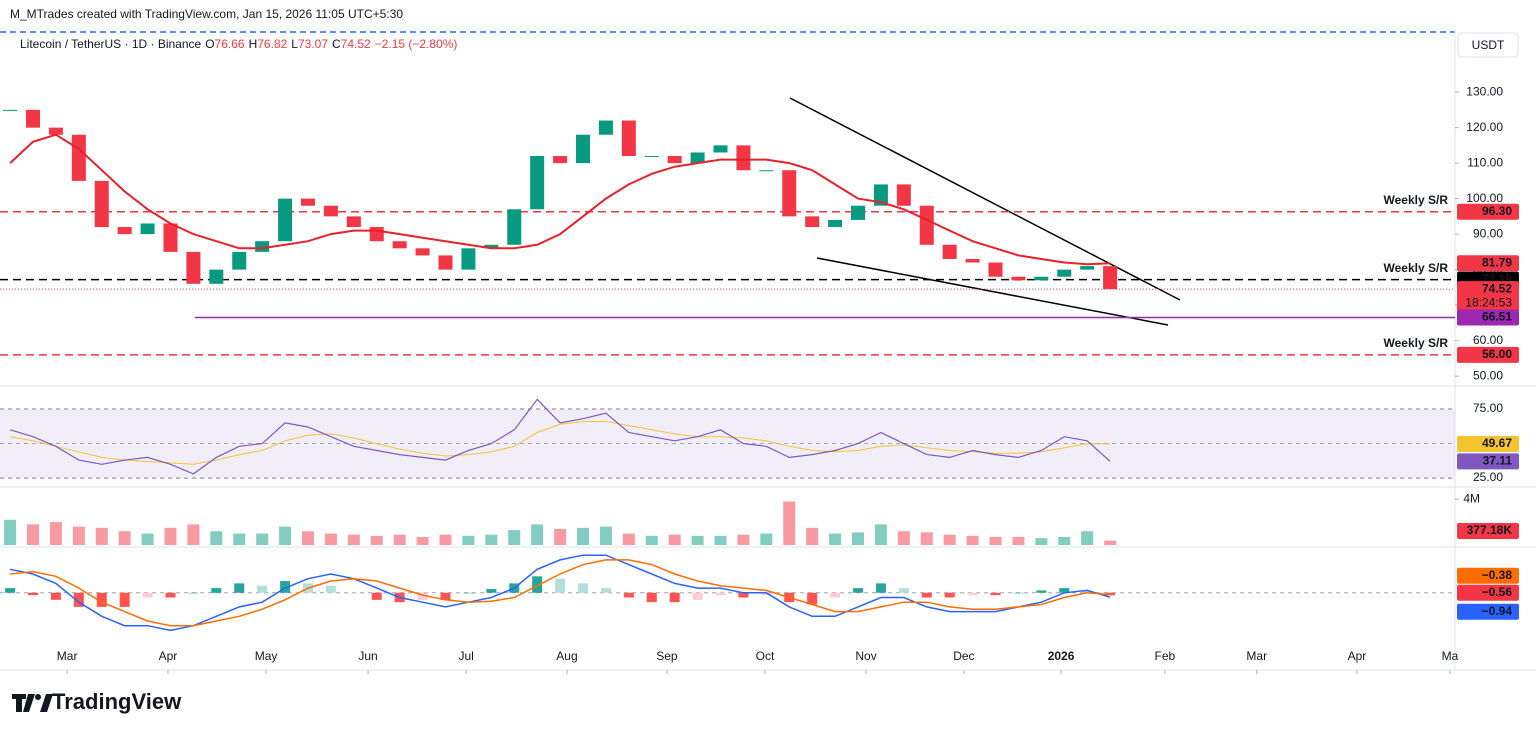 Image resolution: width=1536 pixels, height=734 pixels. I want to click on y-tick-label: 4M, so click(1471, 498).